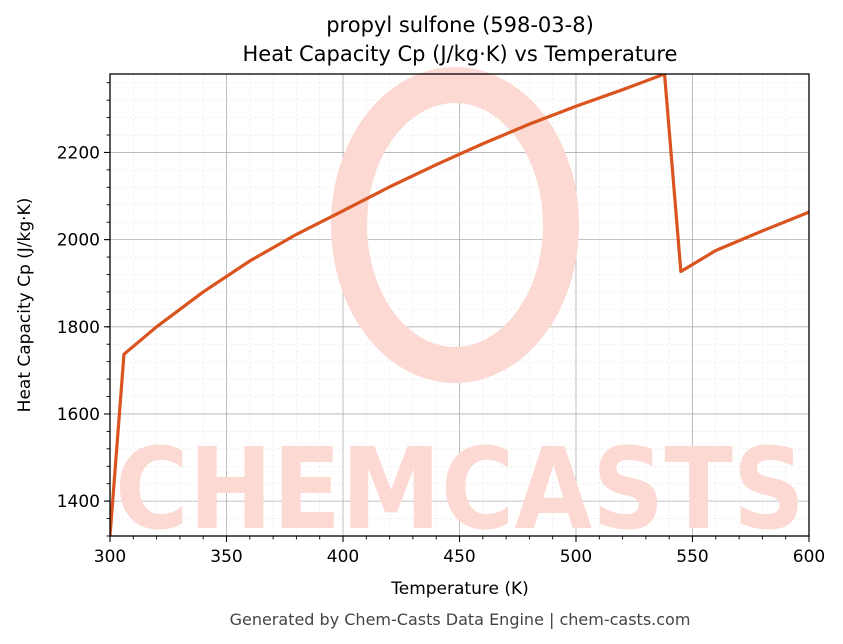 This screenshot has height=644, width=843. Describe the element at coordinates (78, 328) in the screenshot. I see `y-tick-label: 1800` at that location.